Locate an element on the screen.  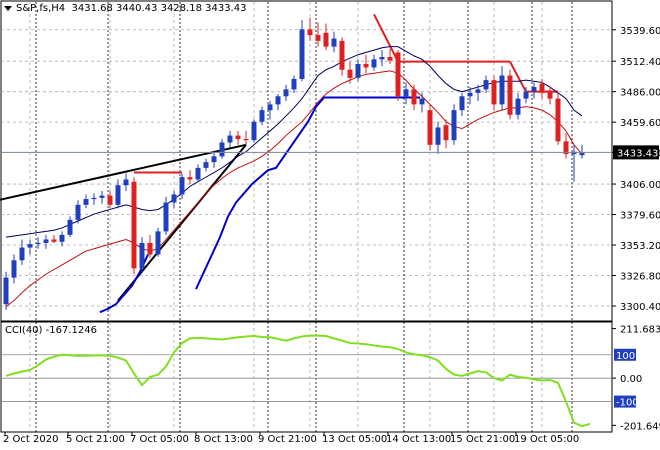
cci-tick-label: 0.00 is located at coordinates (631, 379).